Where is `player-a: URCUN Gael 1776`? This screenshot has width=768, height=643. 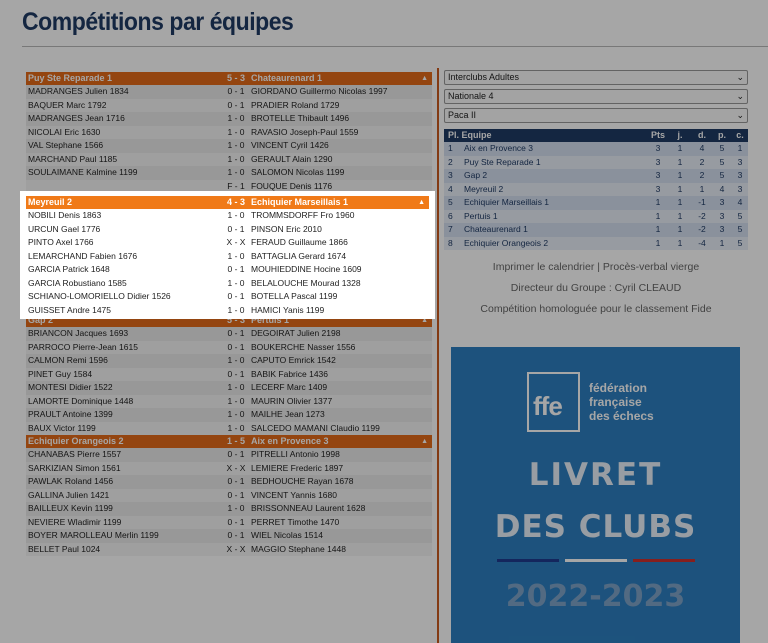
player-a: URCUN Gael 1776 is located at coordinates (64, 228).